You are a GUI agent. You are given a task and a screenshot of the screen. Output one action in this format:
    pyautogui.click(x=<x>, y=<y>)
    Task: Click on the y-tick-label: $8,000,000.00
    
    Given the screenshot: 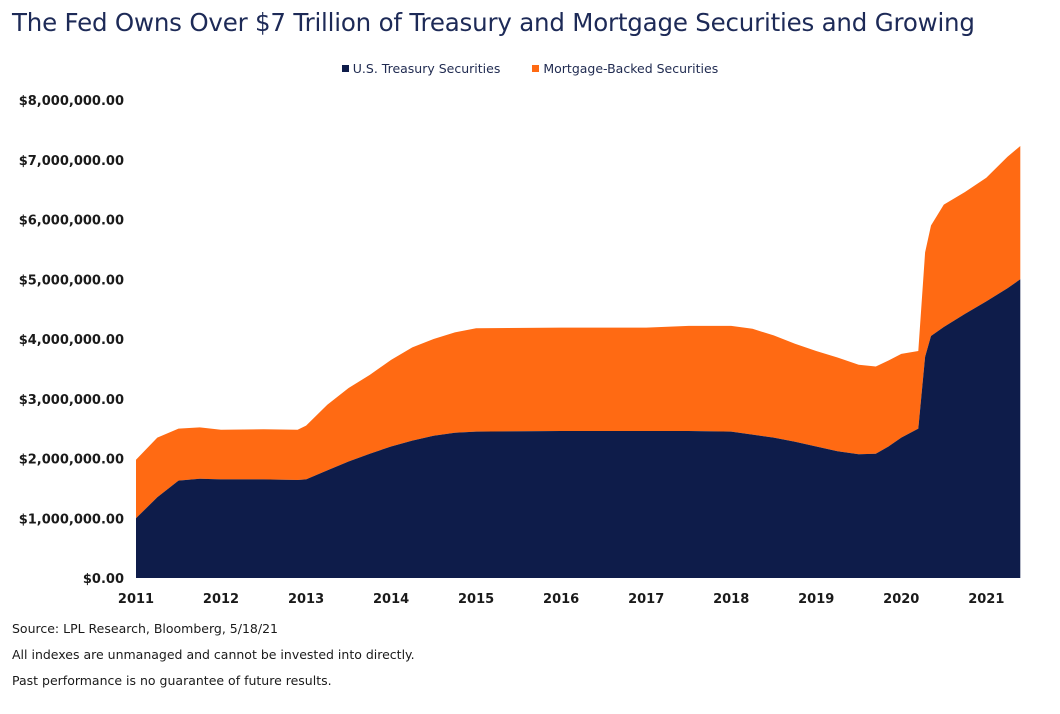 What is the action you would take?
    pyautogui.click(x=71, y=101)
    